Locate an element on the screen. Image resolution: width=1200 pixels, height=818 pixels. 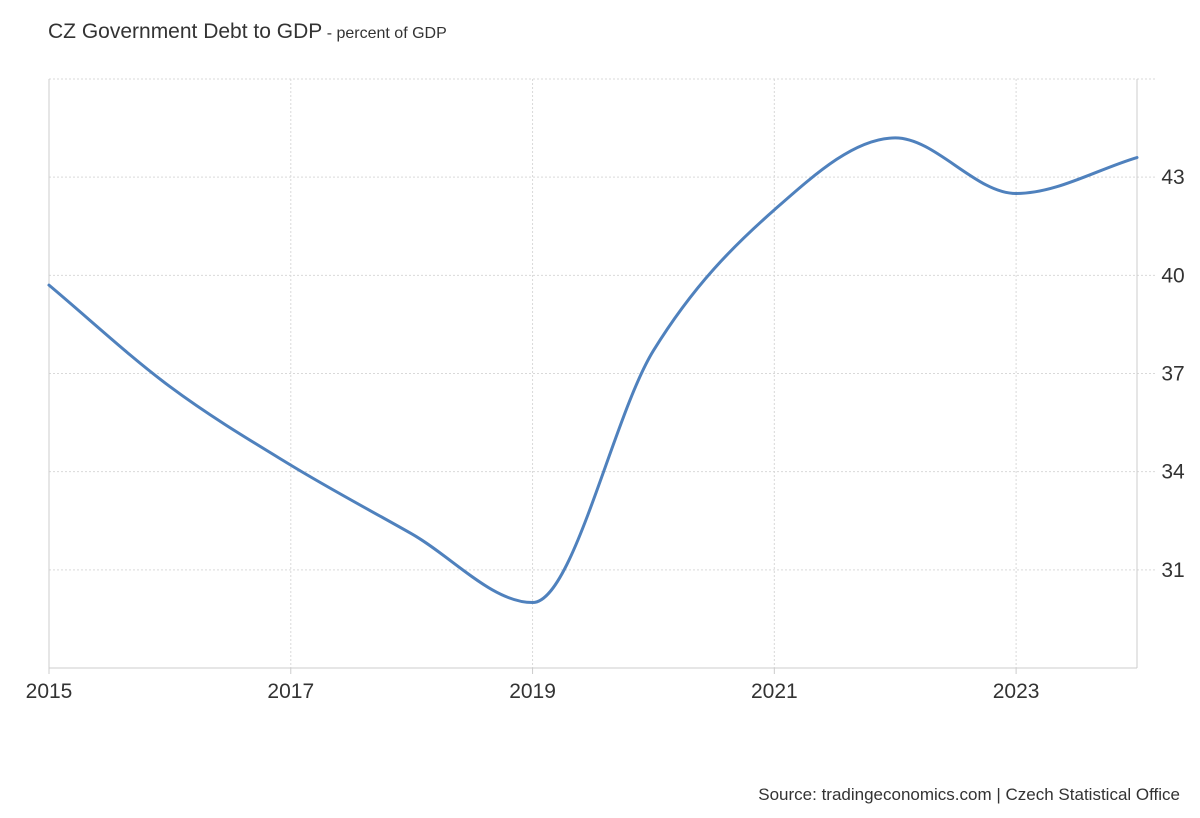
x-tick-label-2015: 2015 is located at coordinates (49, 691).